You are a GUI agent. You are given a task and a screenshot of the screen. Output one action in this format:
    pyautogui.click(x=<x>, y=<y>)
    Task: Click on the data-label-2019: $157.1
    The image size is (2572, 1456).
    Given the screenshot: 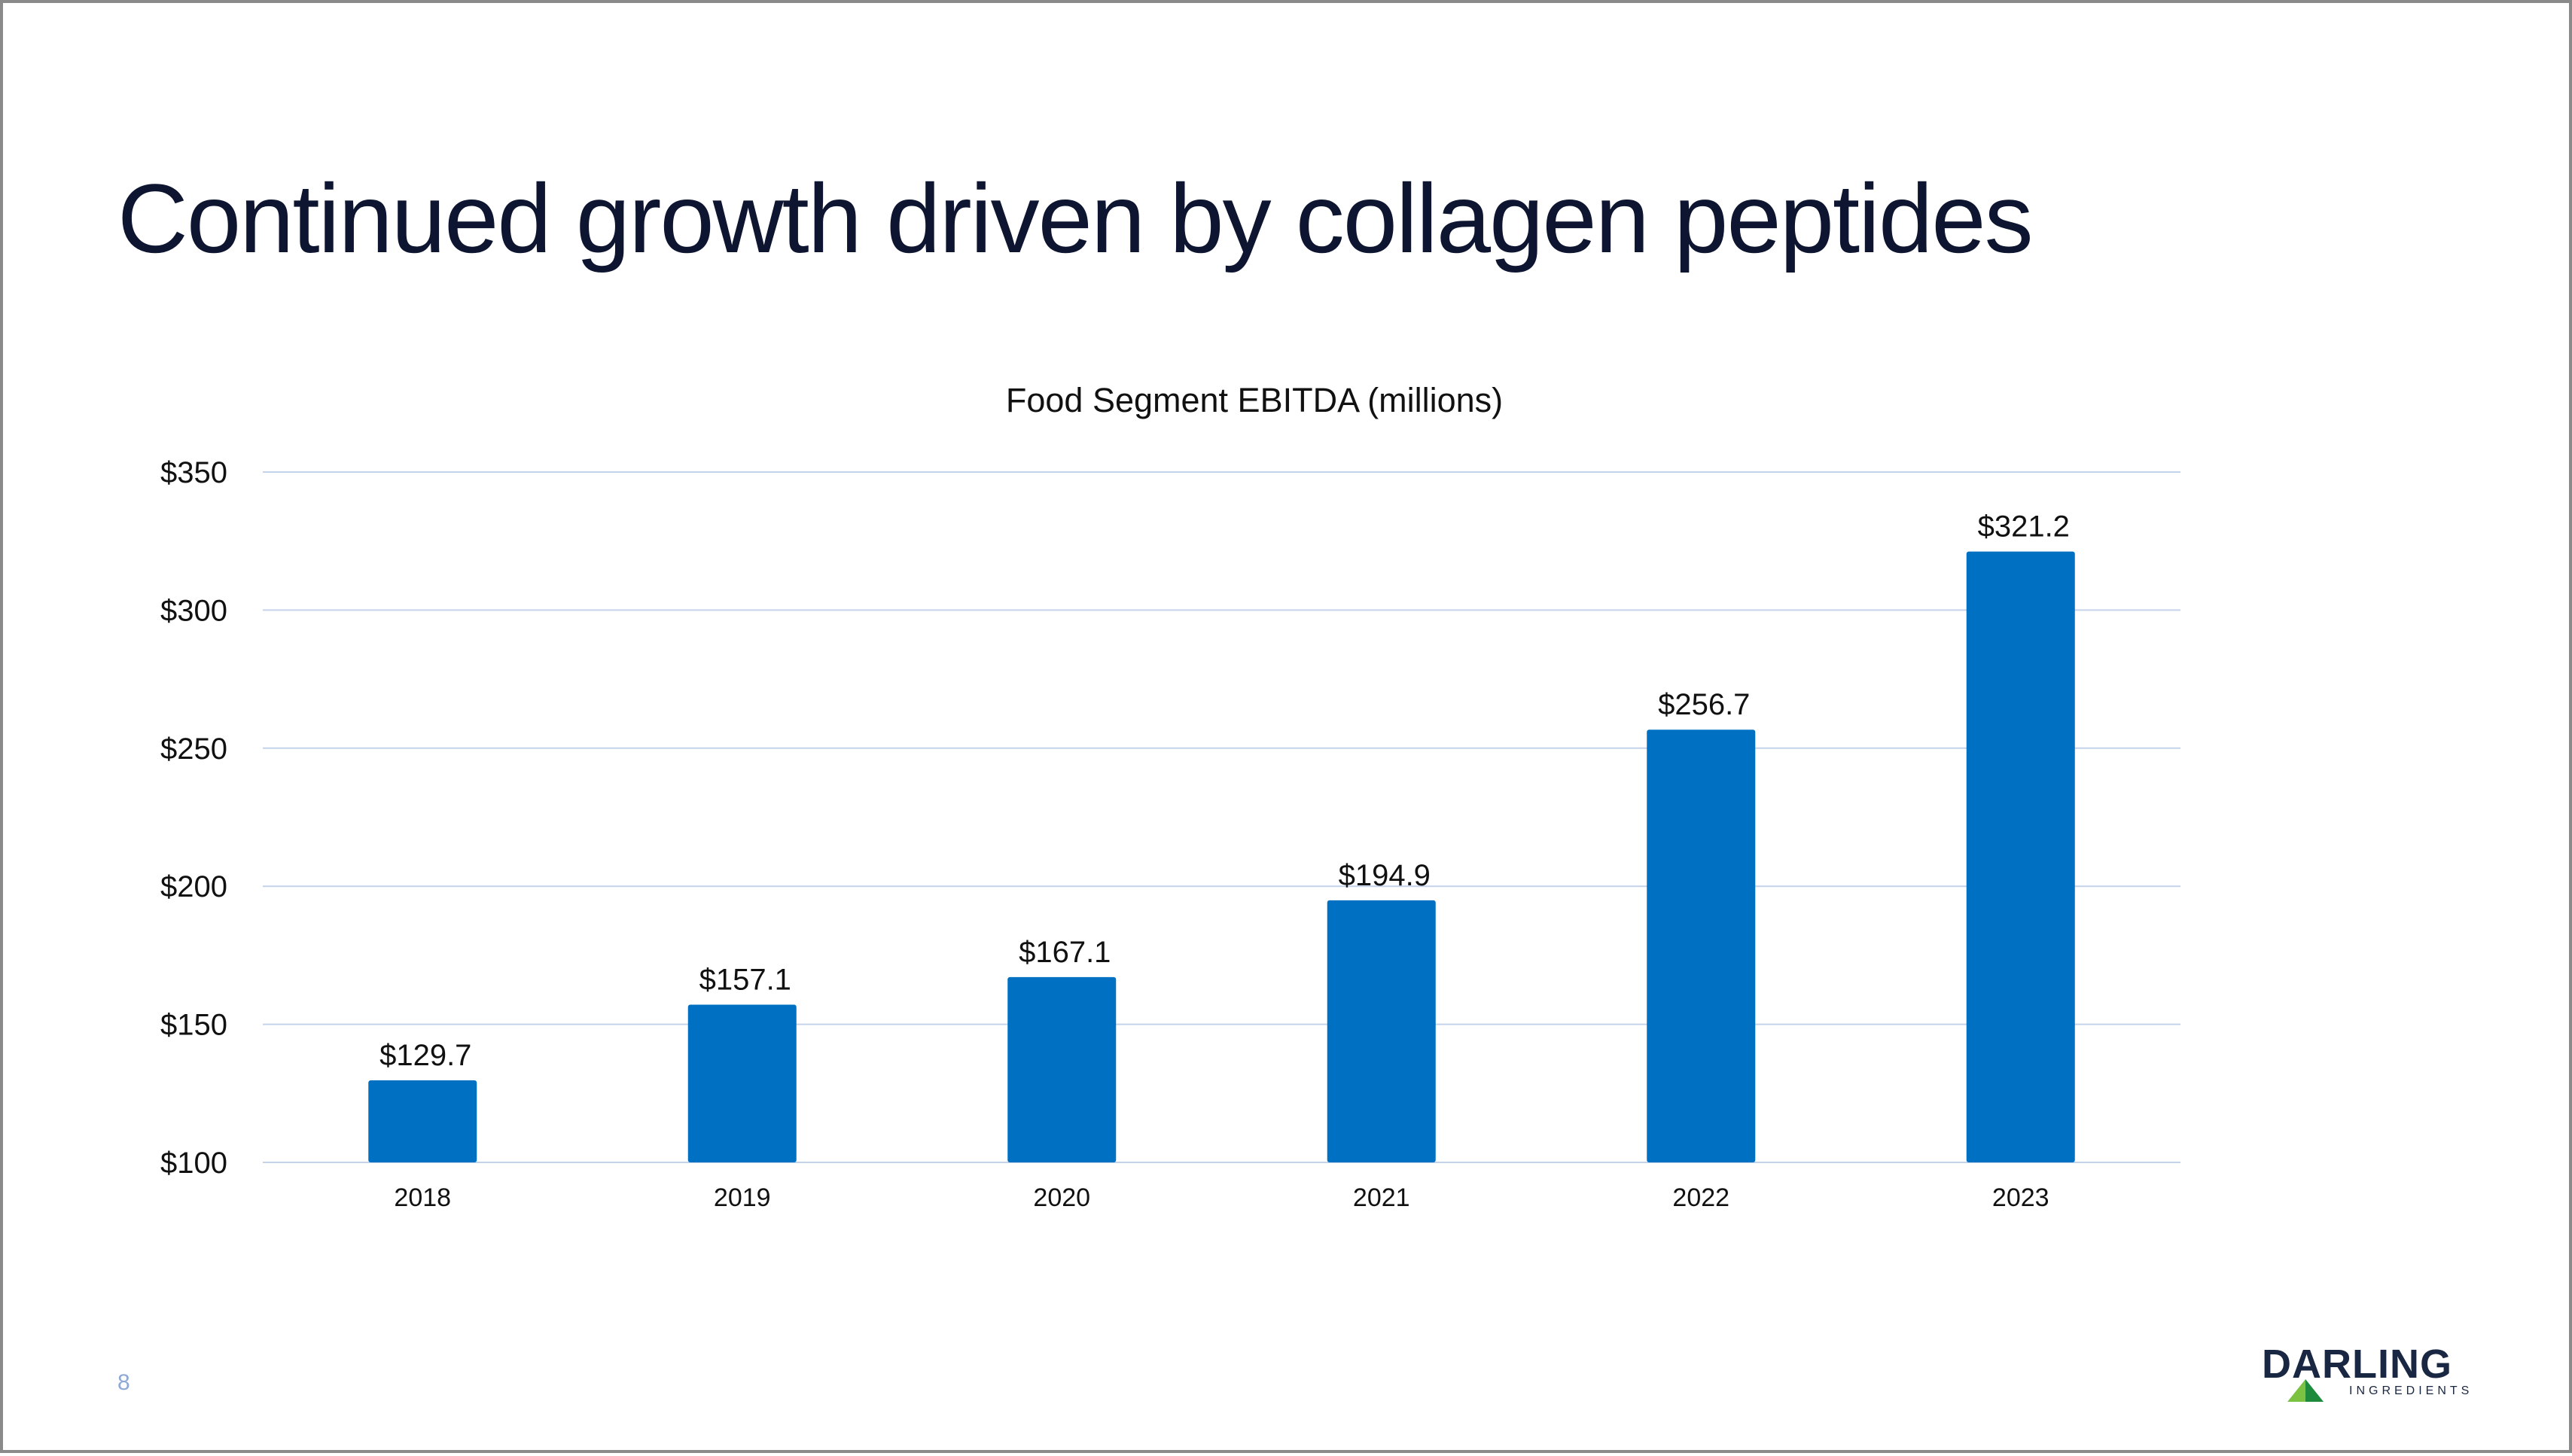 What is the action you would take?
    pyautogui.click(x=745, y=980)
    